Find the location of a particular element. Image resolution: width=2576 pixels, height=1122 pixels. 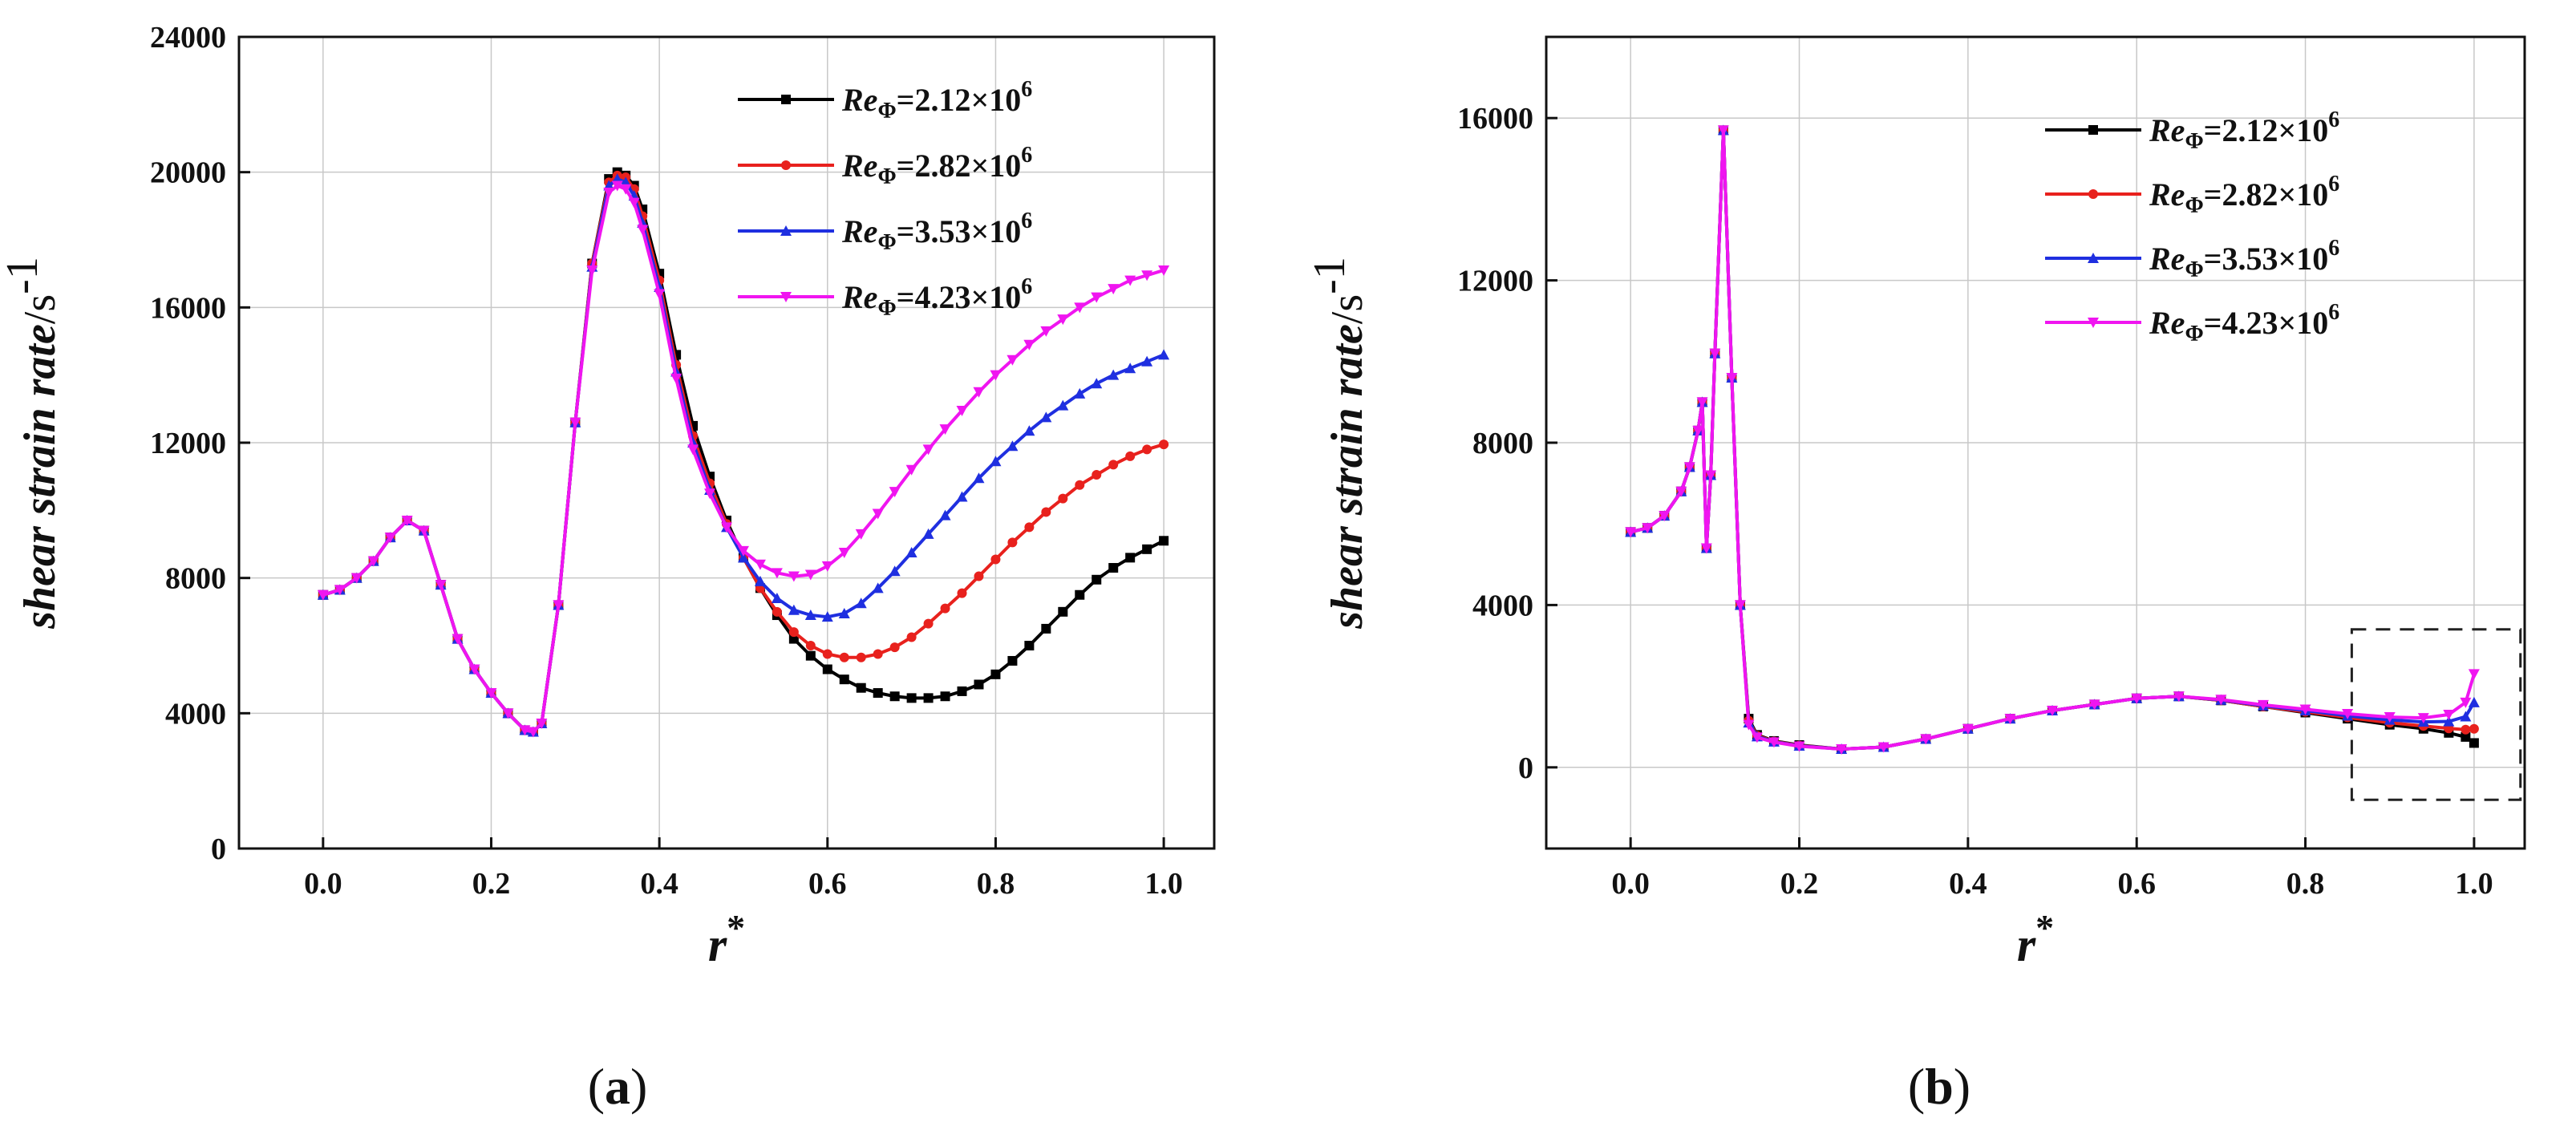

legend-subscript: Φ is located at coordinates (887, 243).